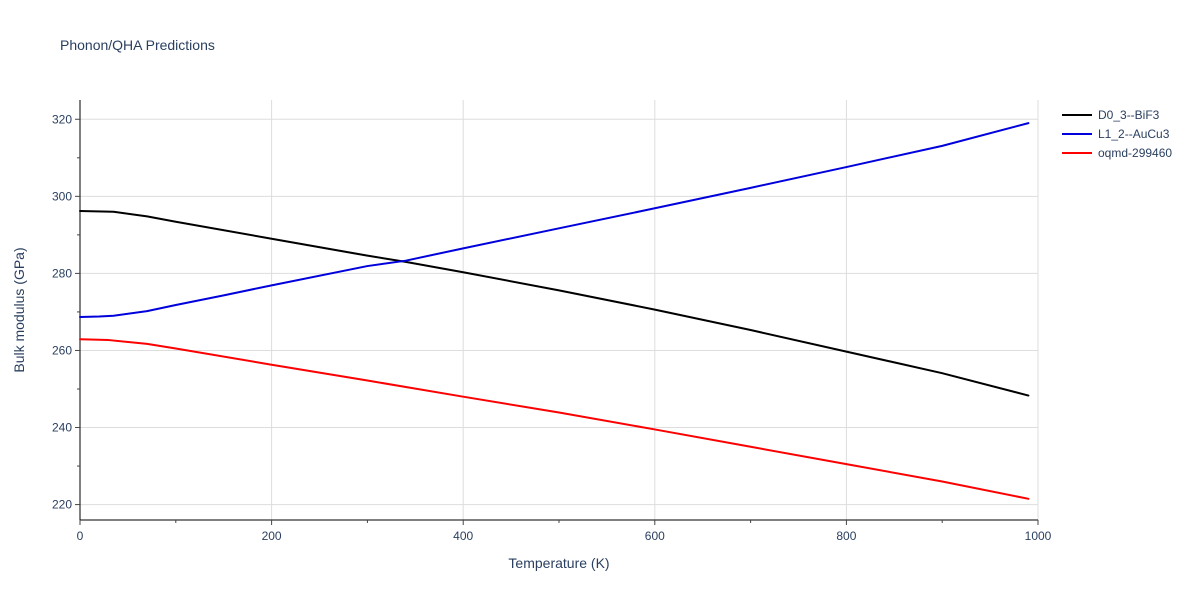  I want to click on legend: D0_3--BiF3 L1_2--AuCu3 oqmd-299460, so click(1117, 134).